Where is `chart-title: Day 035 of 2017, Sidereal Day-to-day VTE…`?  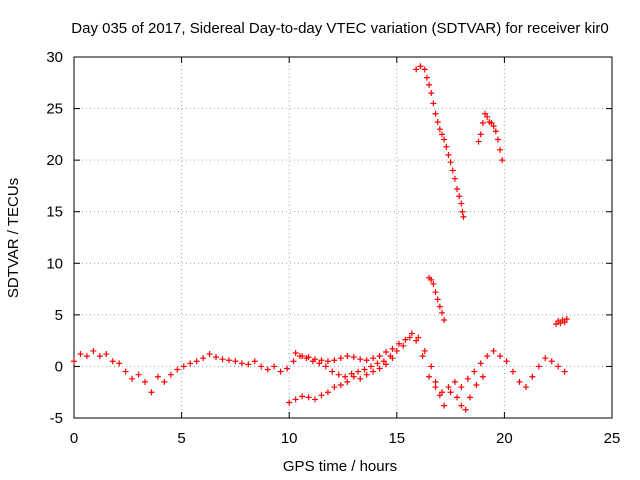
chart-title: Day 035 of 2017, Sidereal Day-to-day VTE… is located at coordinates (339, 28).